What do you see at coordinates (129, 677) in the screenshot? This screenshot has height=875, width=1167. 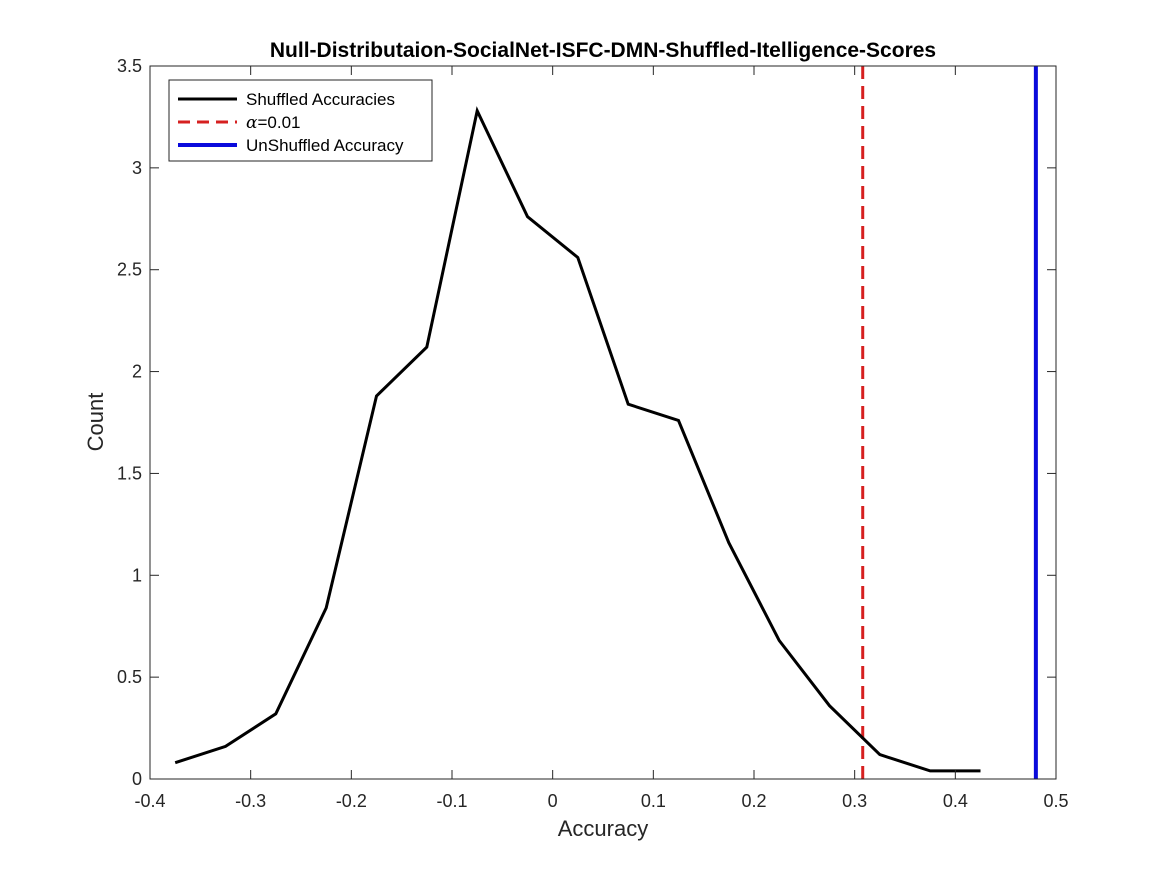 I see `y-tick-label: 0.5` at bounding box center [129, 677].